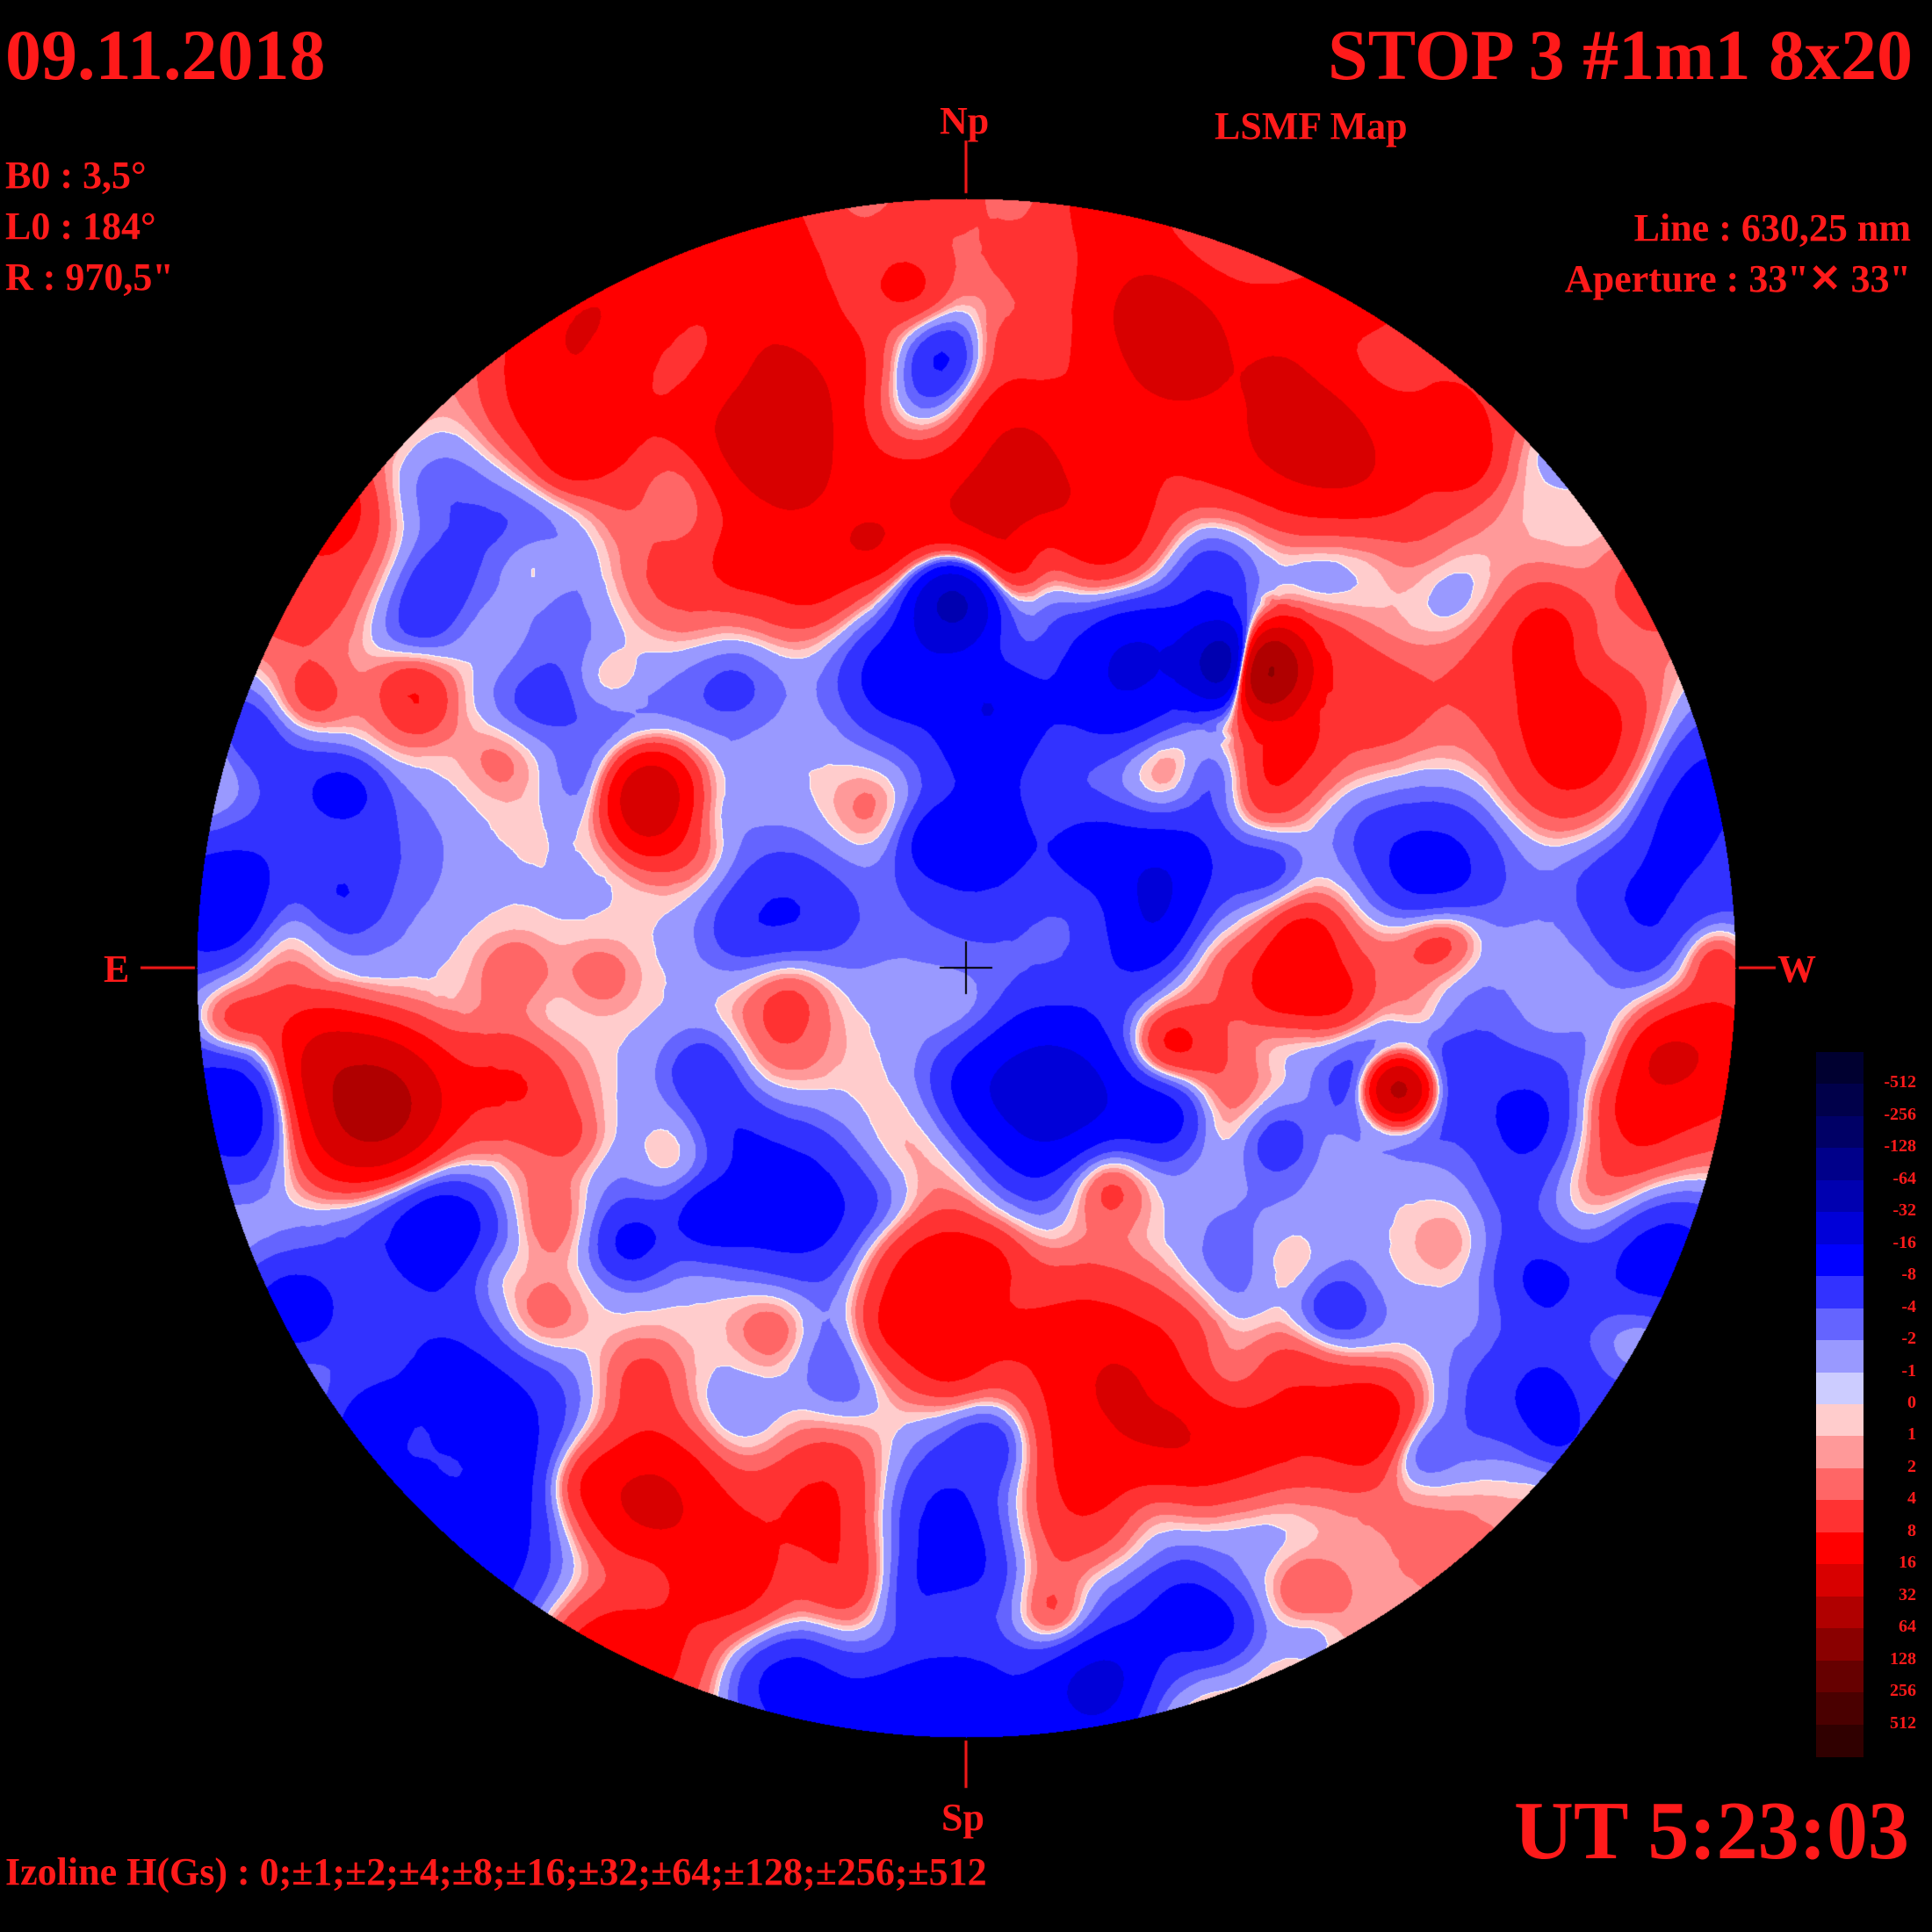 The width and height of the screenshot is (1932, 1932). What do you see at coordinates (1311, 127) in the screenshot?
I see `map-subtitle: LSMF Map` at bounding box center [1311, 127].